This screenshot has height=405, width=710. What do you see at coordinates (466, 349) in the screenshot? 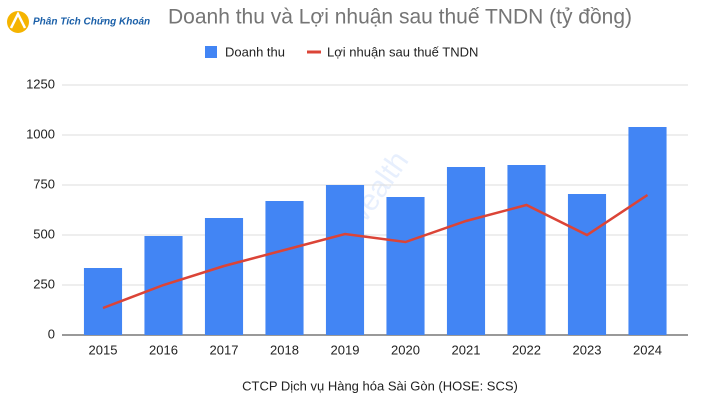
I see `x-tick-label: 2021` at bounding box center [466, 349].